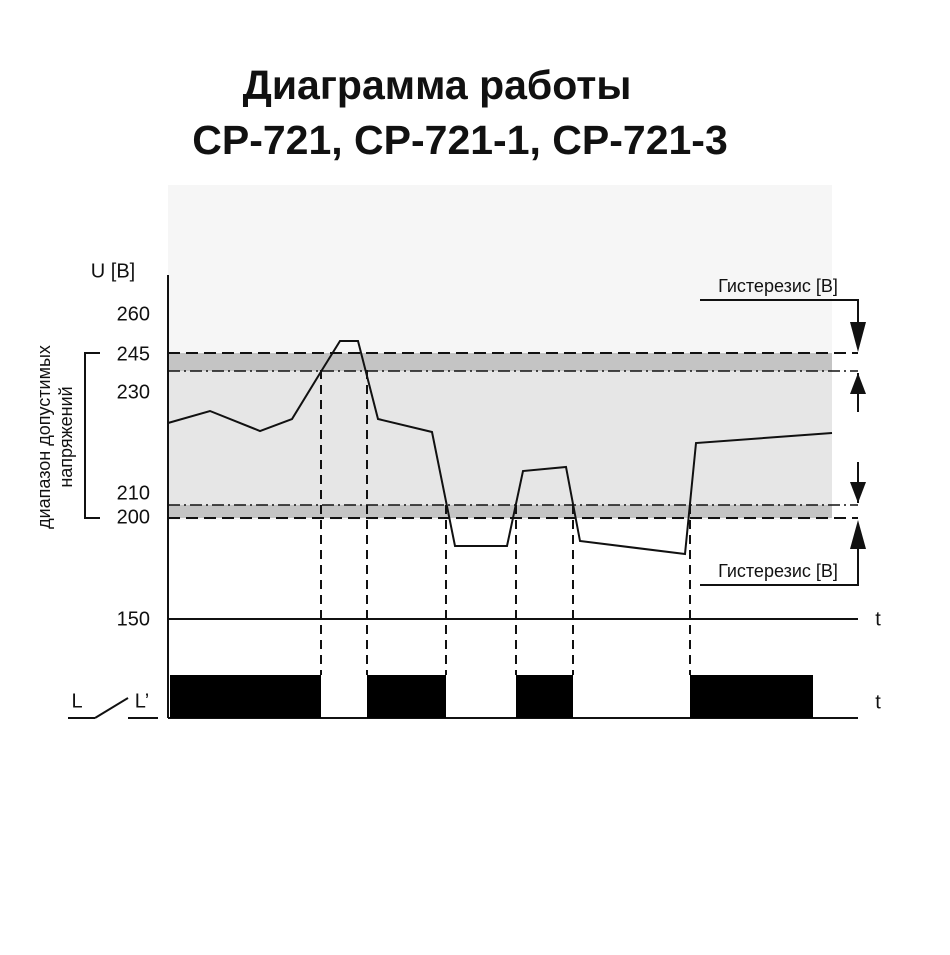 Image resolution: width=950 pixels, height=955 pixels. I want to click on relay-state, so click(491, 696).